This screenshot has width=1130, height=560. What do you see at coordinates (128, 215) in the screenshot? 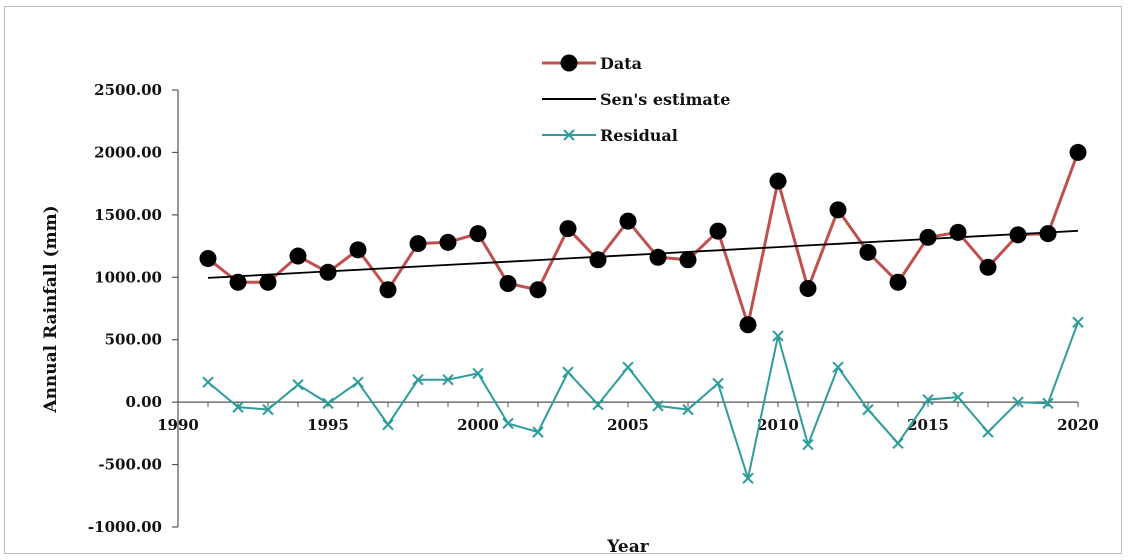
I see `y-tick-label: 1500.00` at bounding box center [128, 215].